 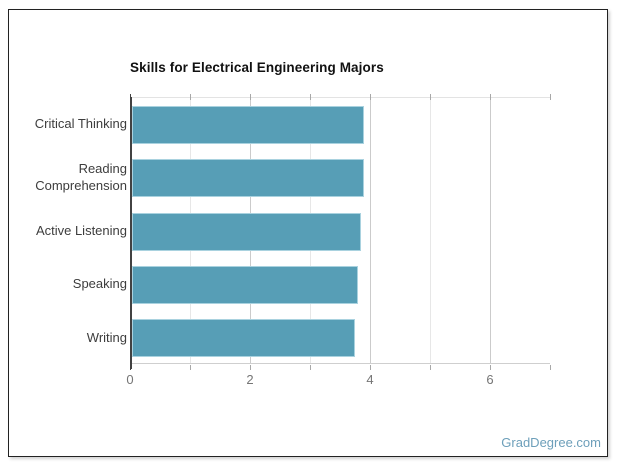 What do you see at coordinates (131, 233) in the screenshot?
I see `y-axis-spine` at bounding box center [131, 233].